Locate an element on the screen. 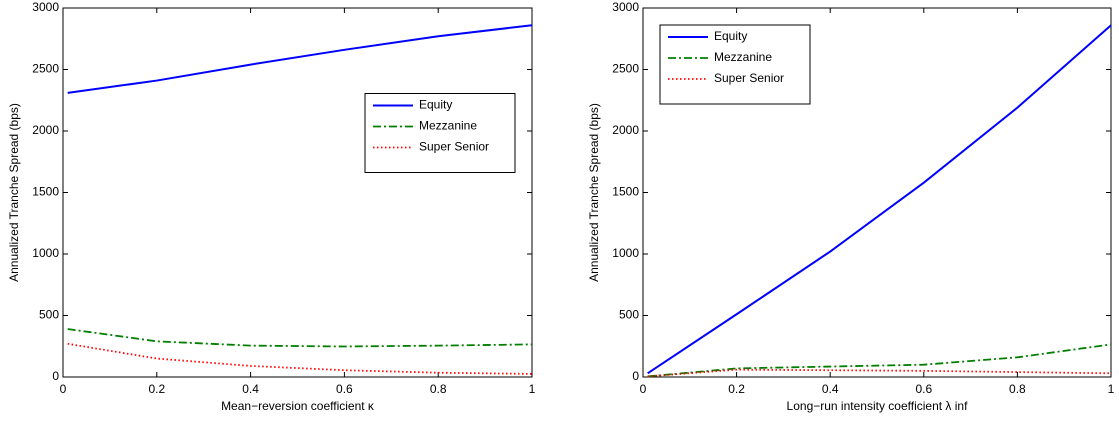  x-axis-label: Long−run intensity coefficient λ inf is located at coordinates (878, 406).